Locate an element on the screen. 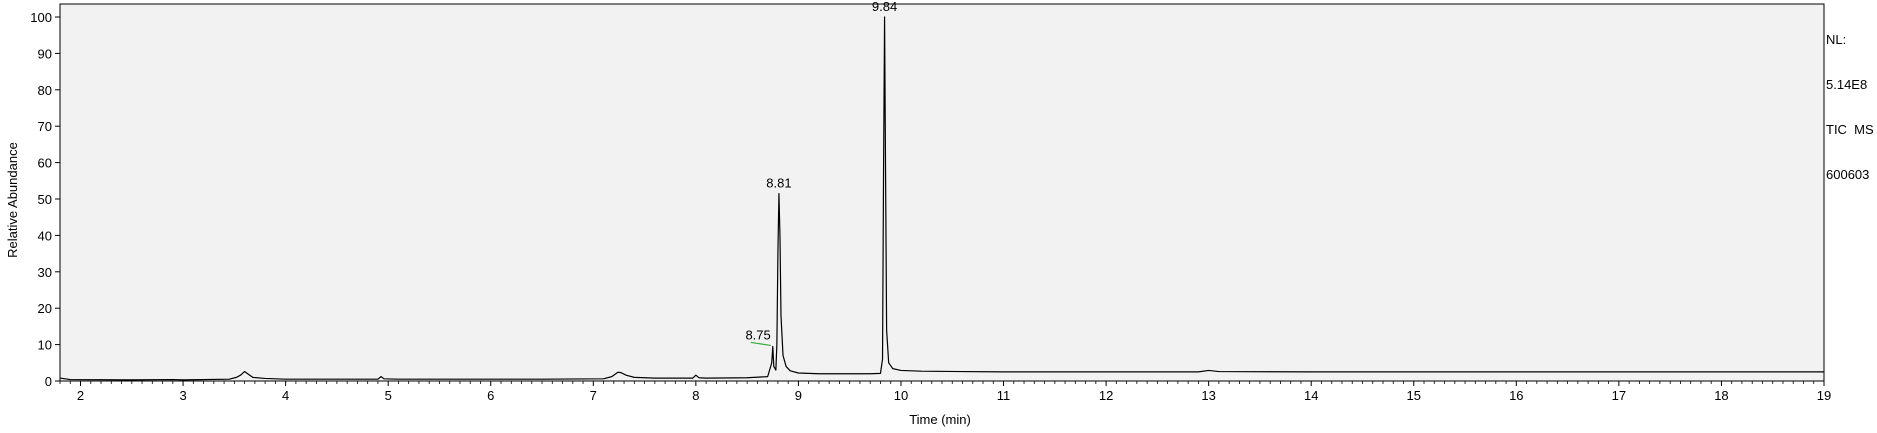  y-tick-label: 90 is located at coordinates (45, 53).